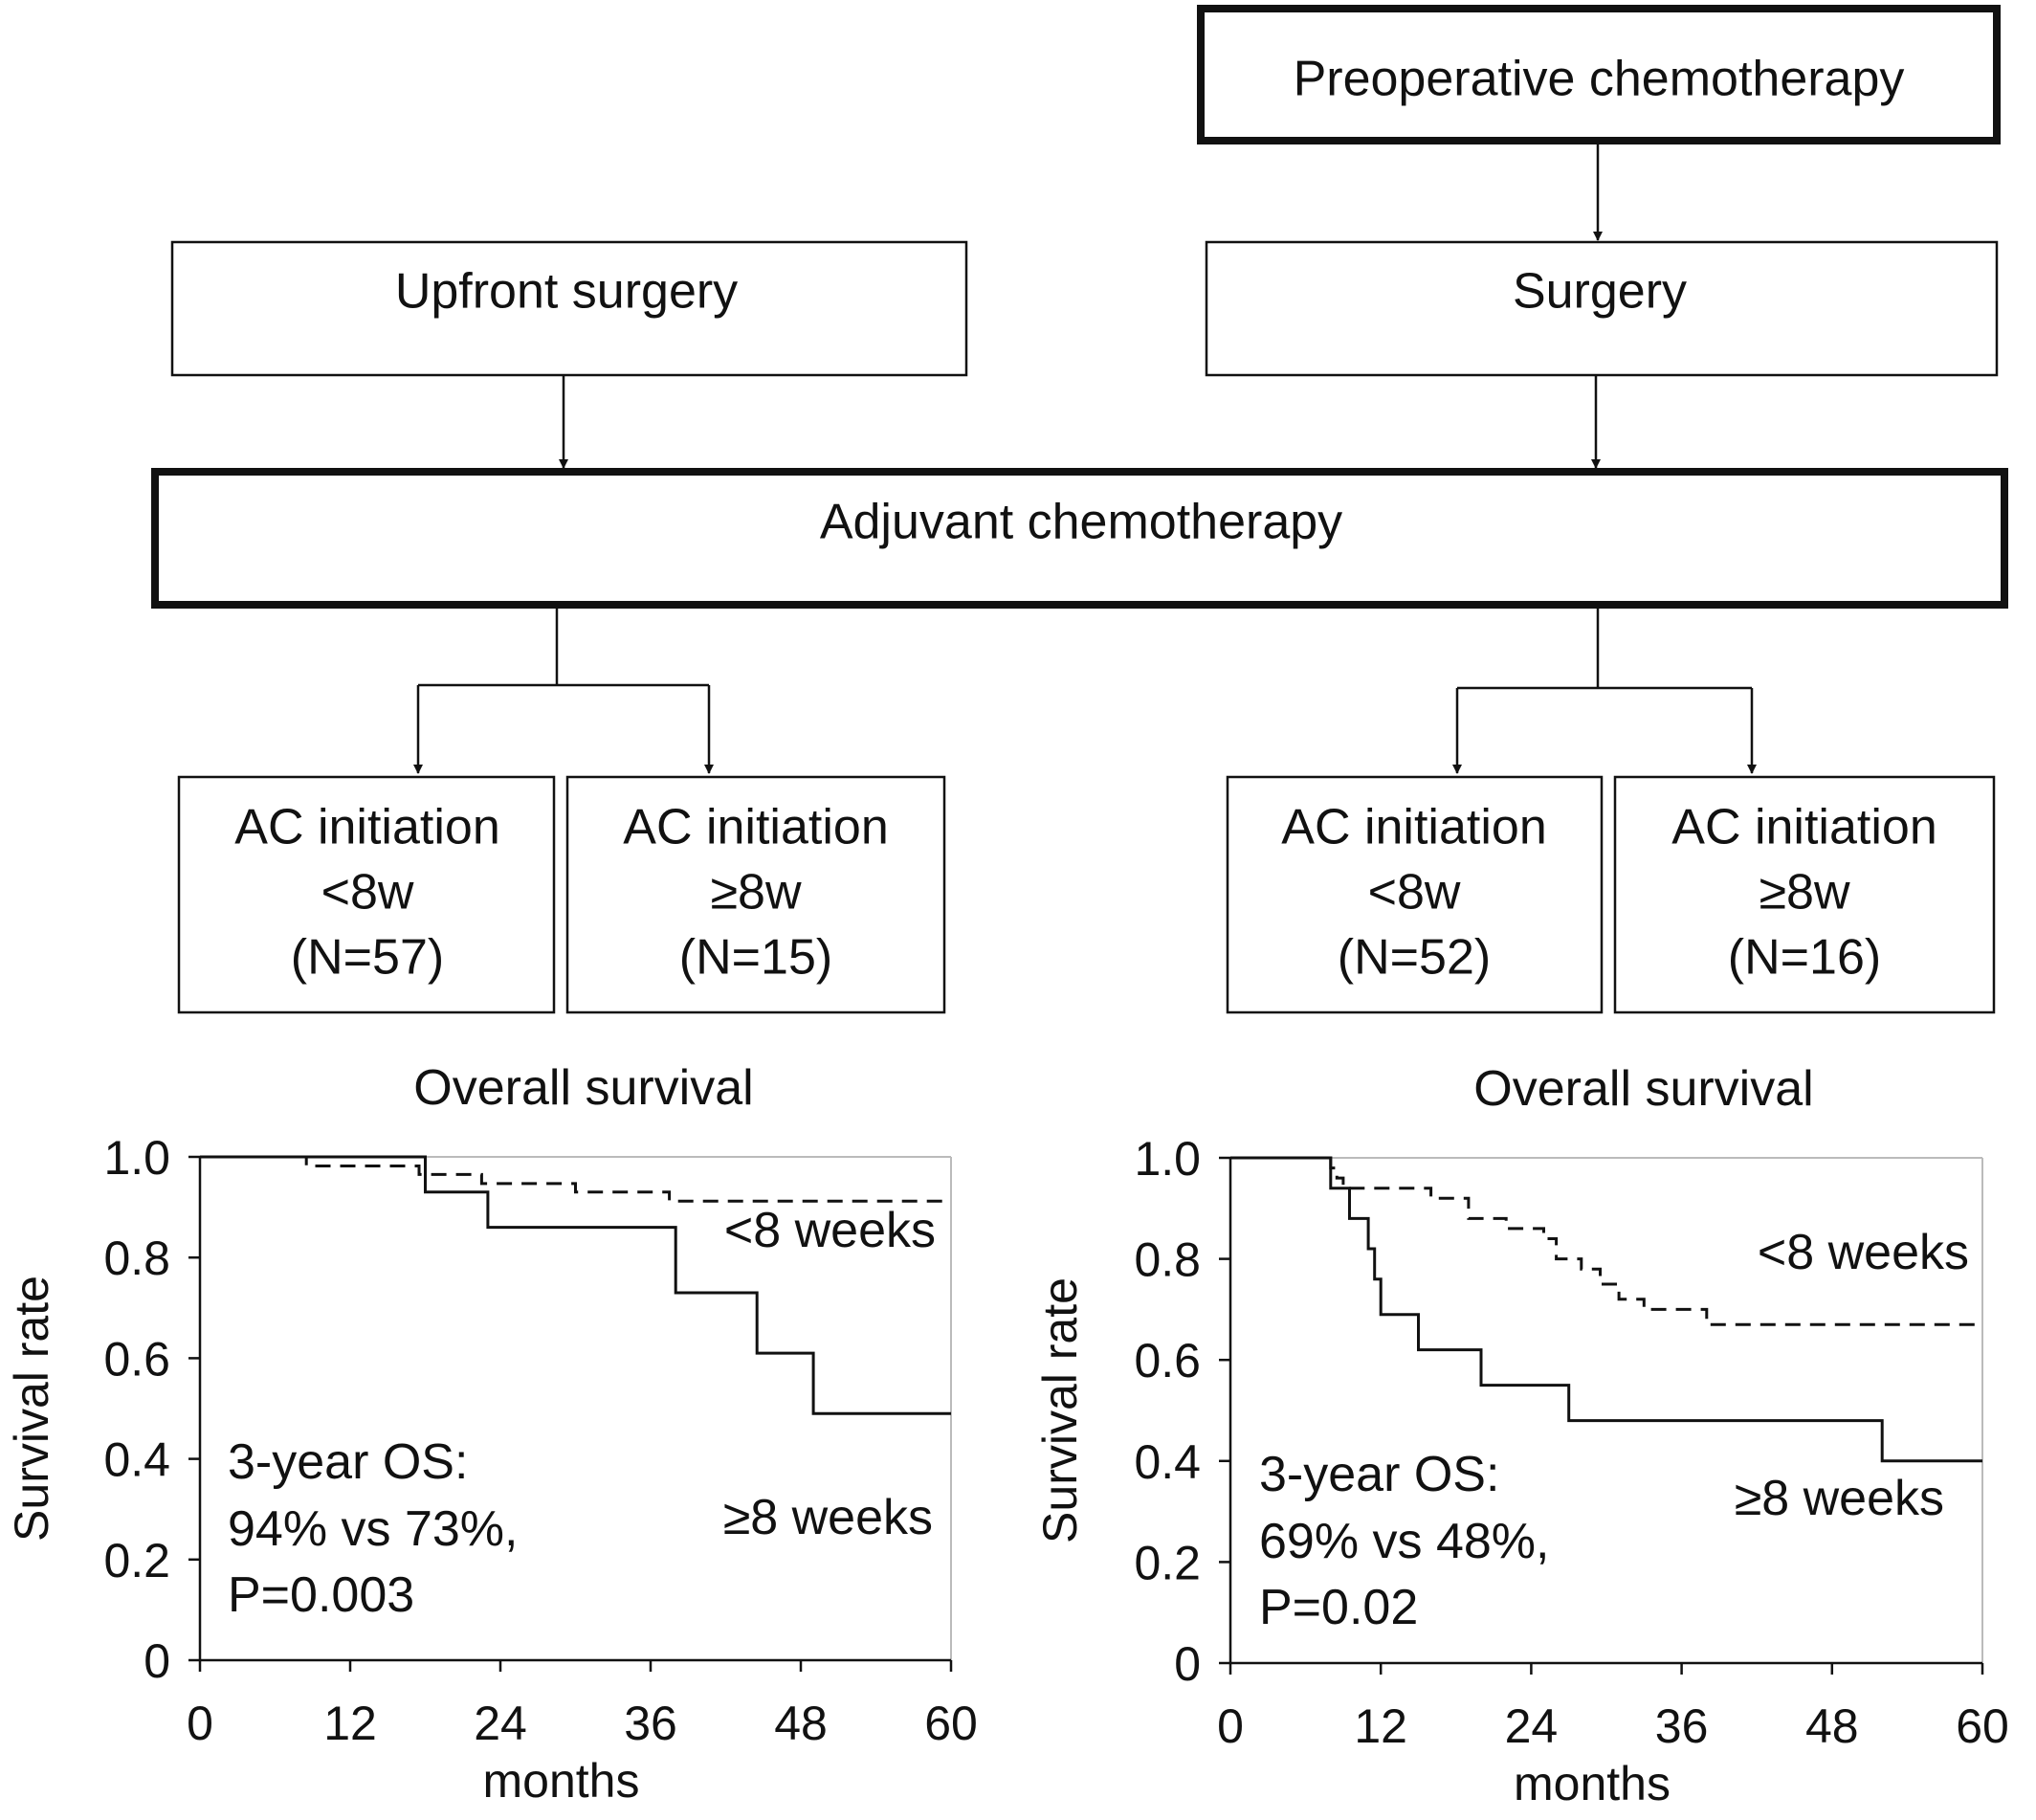  What do you see at coordinates (1413, 828) in the screenshot?
I see `group-3-line1: AC initiation` at bounding box center [1413, 828].